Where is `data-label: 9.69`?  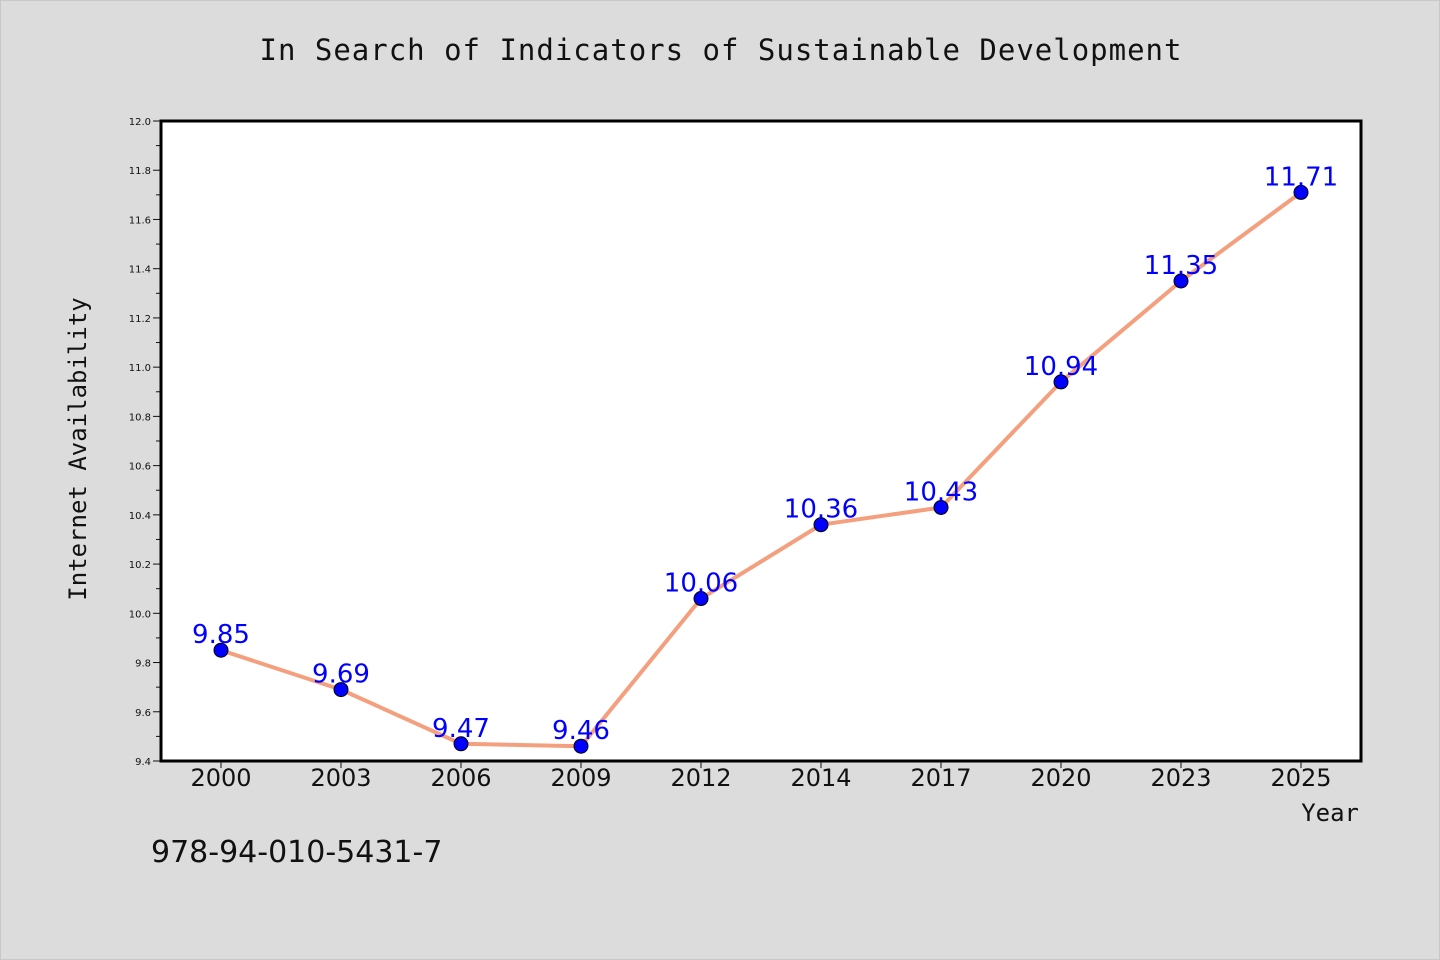
data-label: 9.69 is located at coordinates (341, 675).